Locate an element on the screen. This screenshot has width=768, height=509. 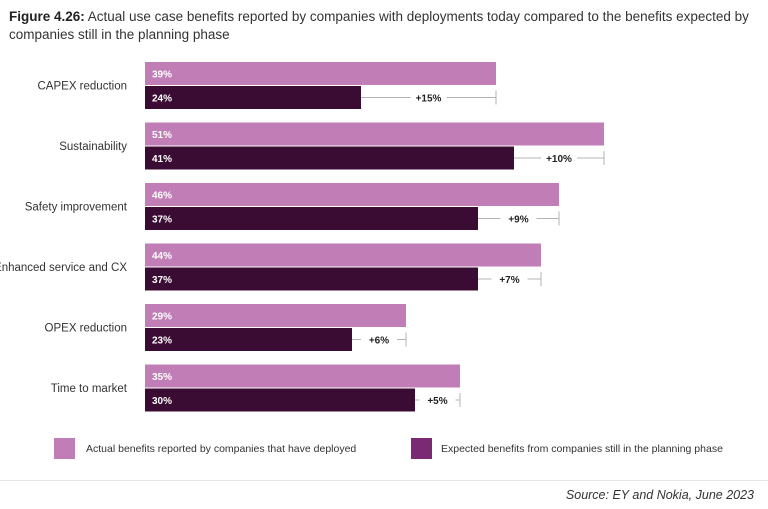
difference-label: +10% is located at coordinates (559, 159).